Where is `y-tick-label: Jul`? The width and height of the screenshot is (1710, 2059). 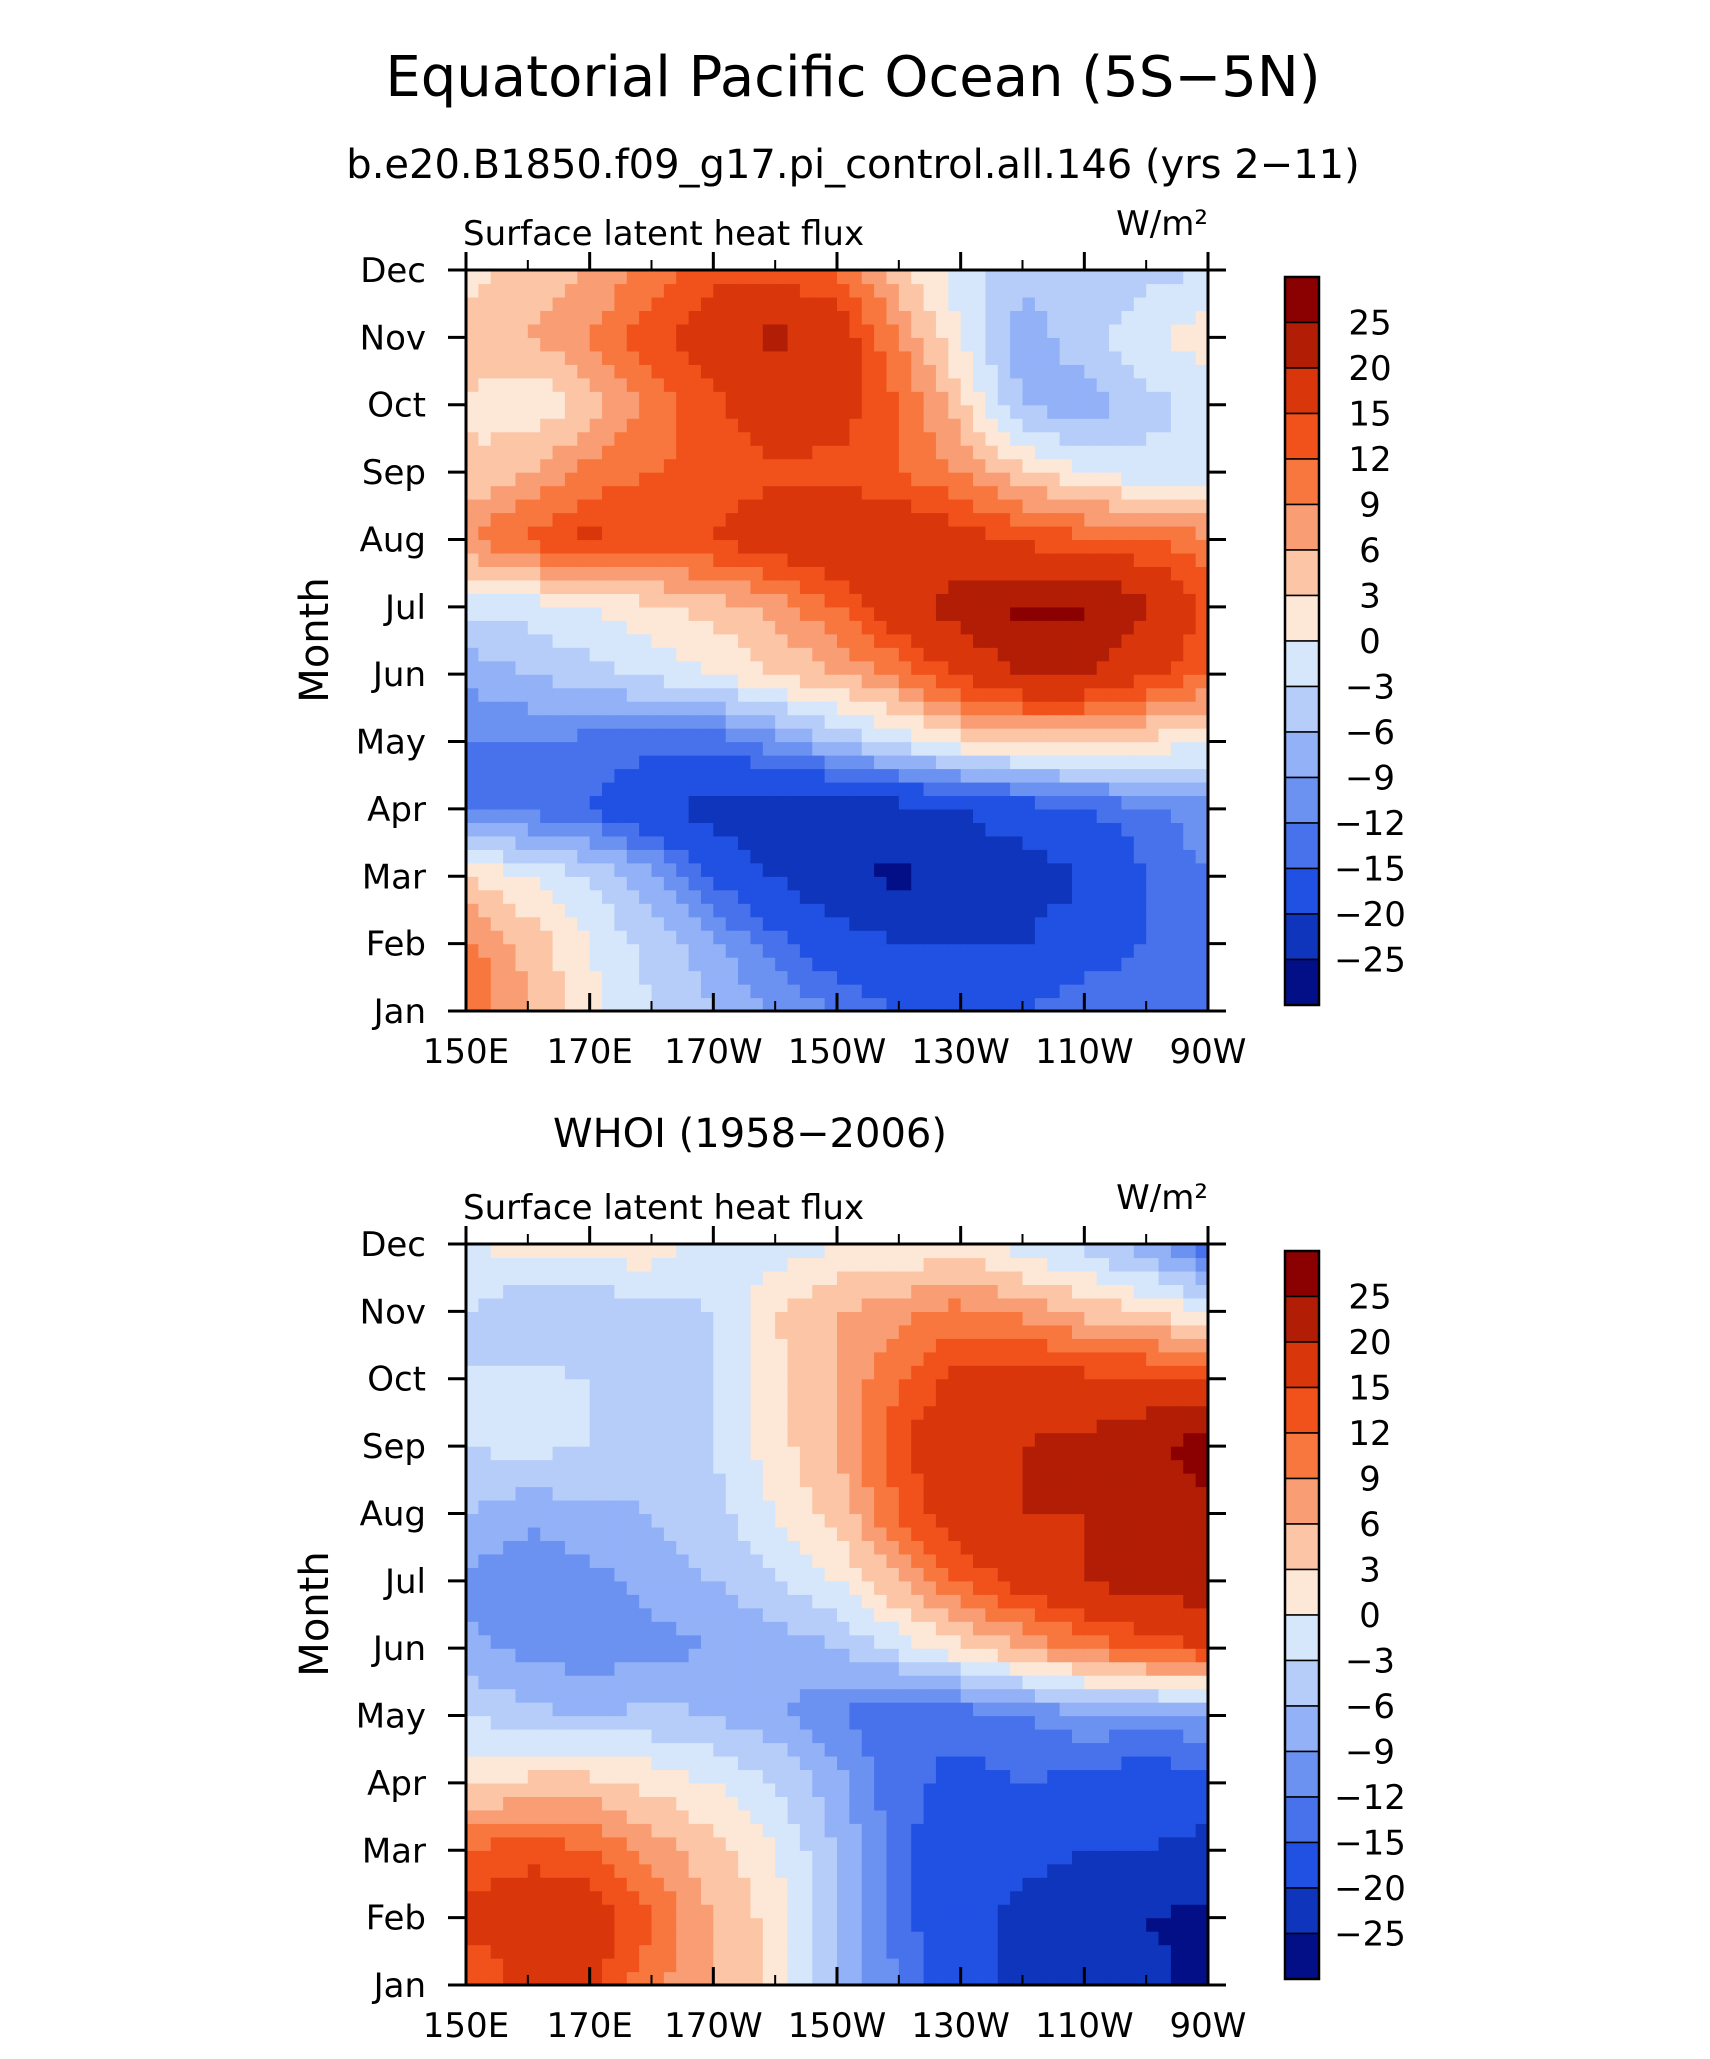 y-tick-label: Jul is located at coordinates (404, 608).